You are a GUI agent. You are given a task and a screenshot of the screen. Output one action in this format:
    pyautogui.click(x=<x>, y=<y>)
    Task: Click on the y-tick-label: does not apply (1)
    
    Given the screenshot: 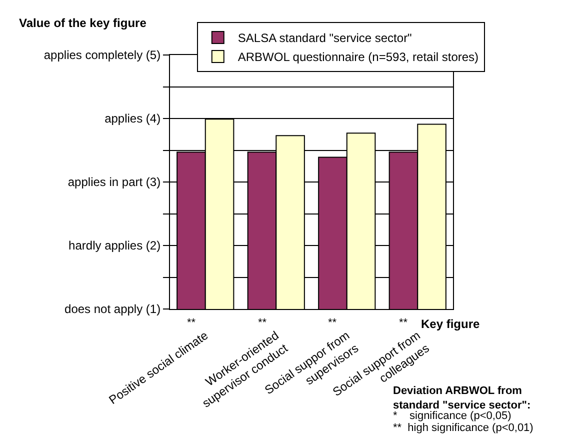 What is the action you would take?
    pyautogui.click(x=112, y=309)
    